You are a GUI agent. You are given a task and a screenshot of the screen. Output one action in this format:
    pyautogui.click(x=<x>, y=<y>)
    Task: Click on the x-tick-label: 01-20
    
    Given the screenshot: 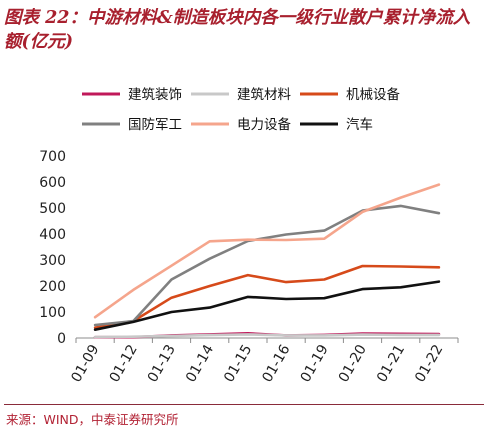 What is the action you would take?
    pyautogui.click(x=353, y=363)
    